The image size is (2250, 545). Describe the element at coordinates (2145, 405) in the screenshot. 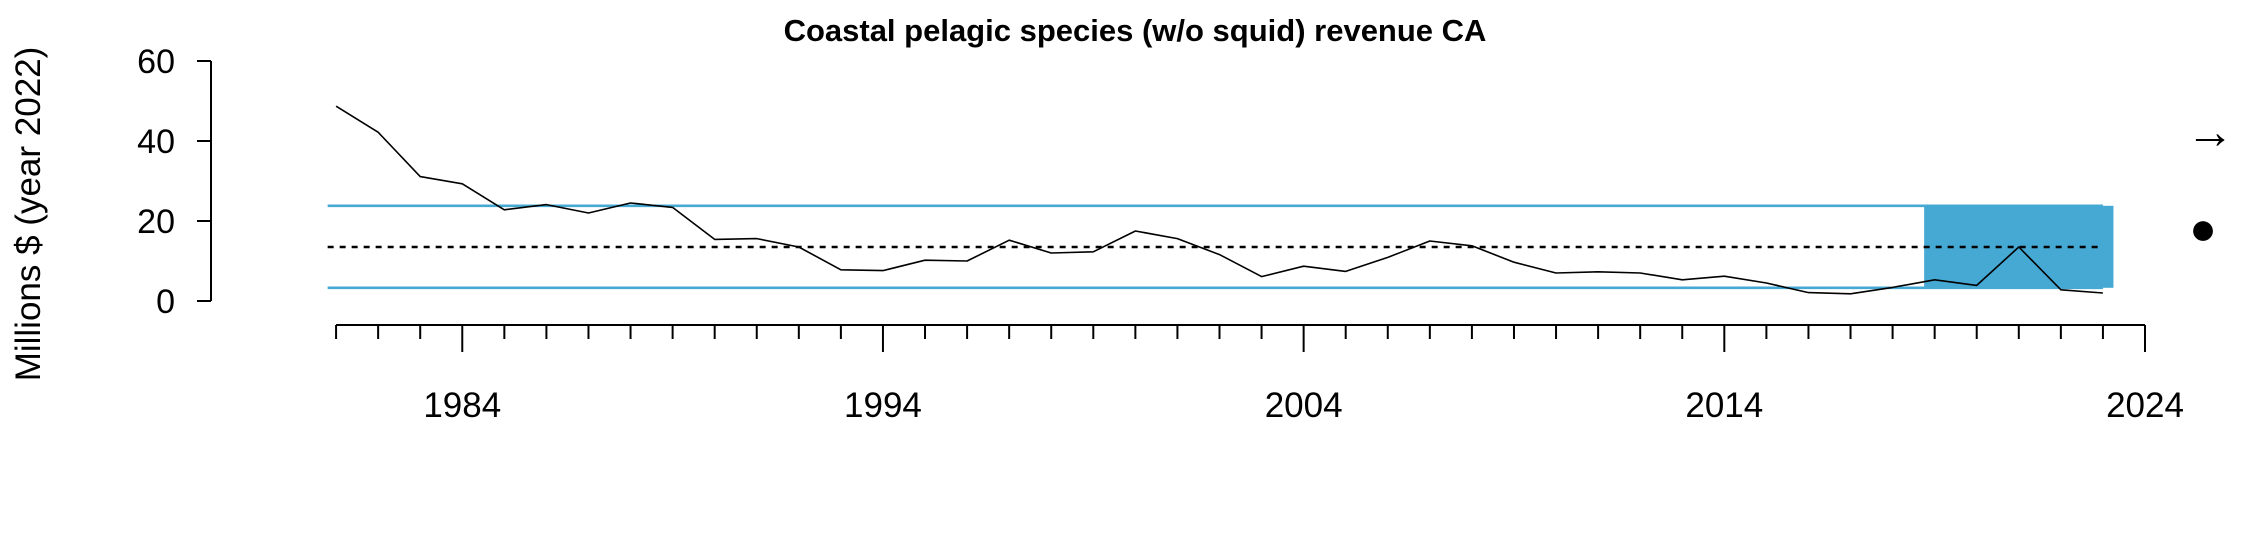

I see `x-tick-label: 2024` at that location.